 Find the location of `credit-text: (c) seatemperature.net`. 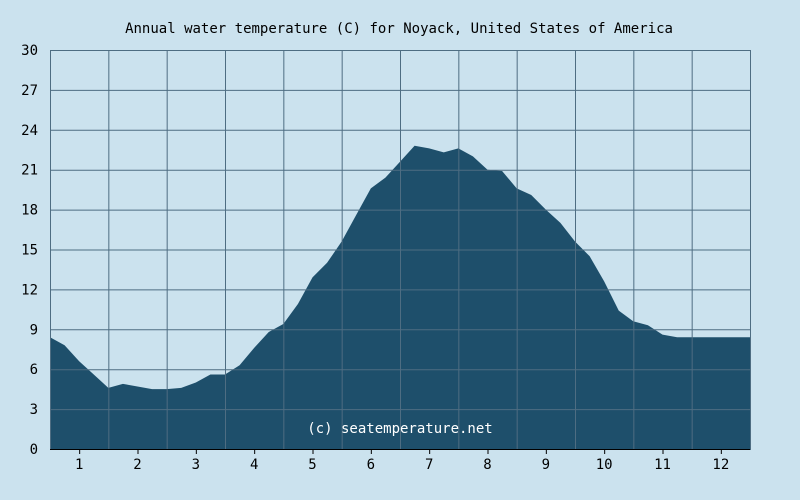

credit-text: (c) seatemperature.net is located at coordinates (399, 429).